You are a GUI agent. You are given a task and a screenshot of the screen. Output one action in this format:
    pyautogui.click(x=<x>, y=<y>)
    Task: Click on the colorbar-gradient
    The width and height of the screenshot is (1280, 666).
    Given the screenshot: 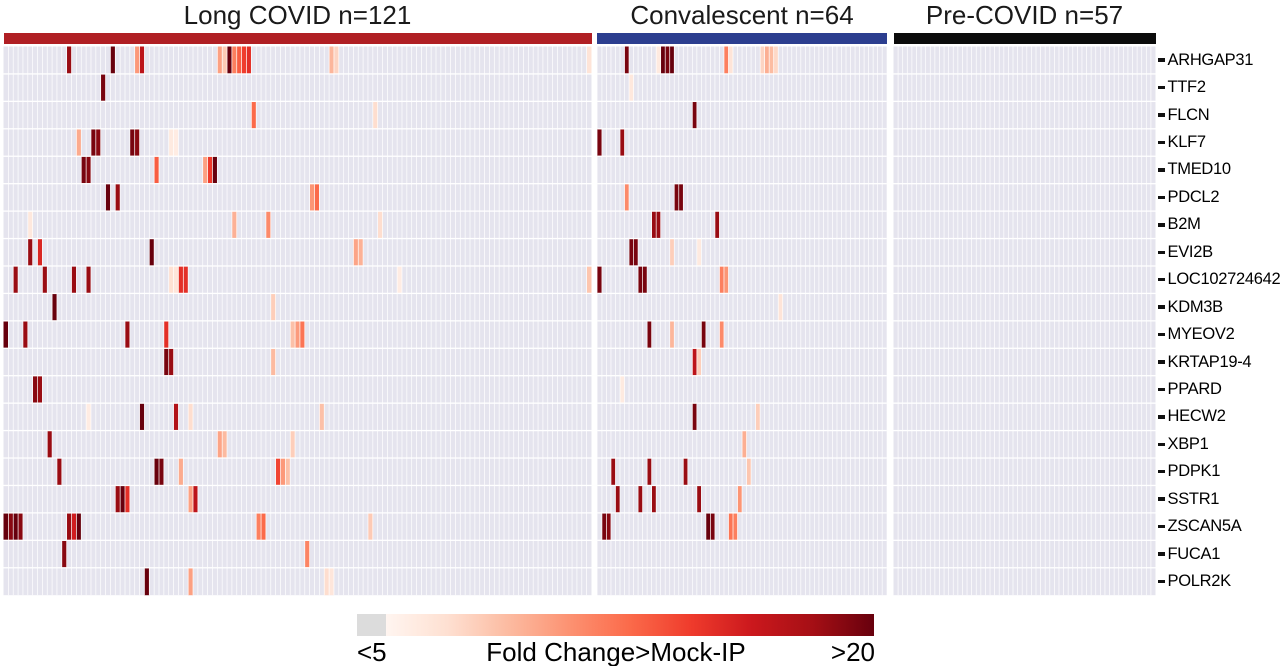 What is the action you would take?
    pyautogui.click(x=630, y=625)
    